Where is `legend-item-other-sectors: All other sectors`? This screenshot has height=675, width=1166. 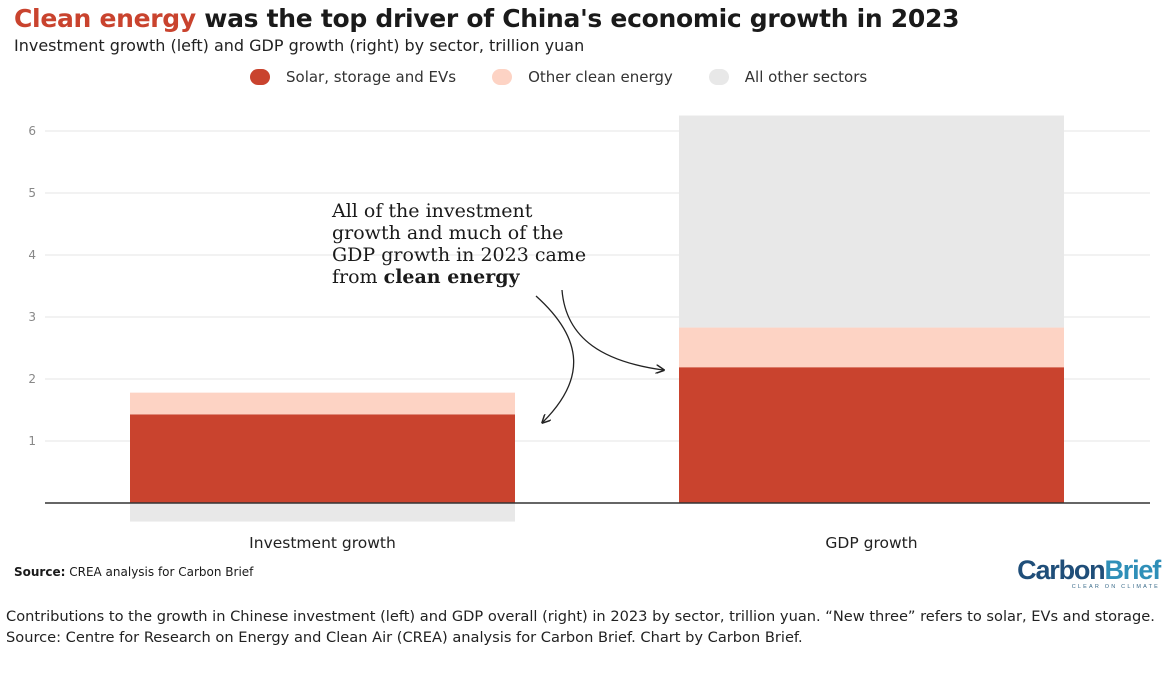
legend-item-other-sectors: All other sectors is located at coordinates (788, 77).